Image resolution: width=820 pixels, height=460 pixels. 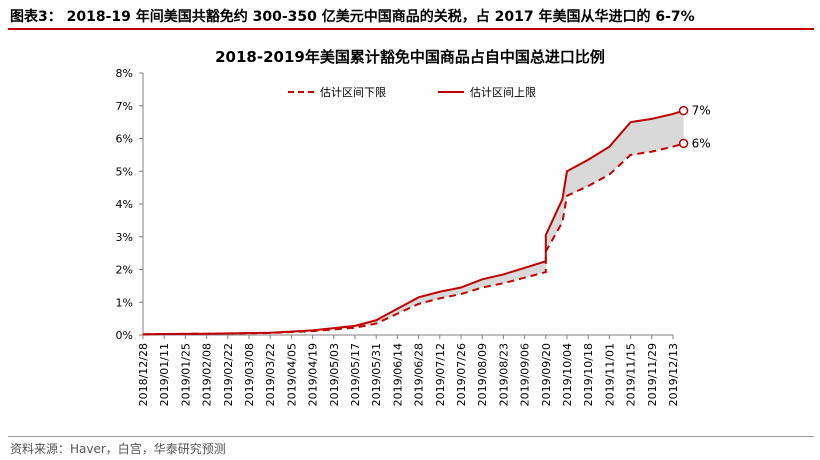 What do you see at coordinates (124, 139) in the screenshot?
I see `y-tick-label: 6%` at bounding box center [124, 139].